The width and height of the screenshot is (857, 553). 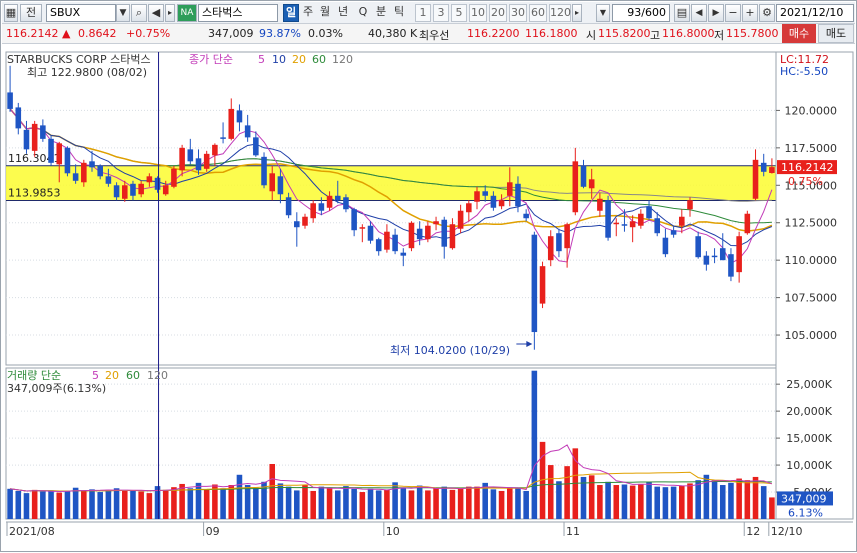 What do you see at coordinates (81, 13) in the screenshot?
I see `code-input: SBUX` at bounding box center [81, 13].